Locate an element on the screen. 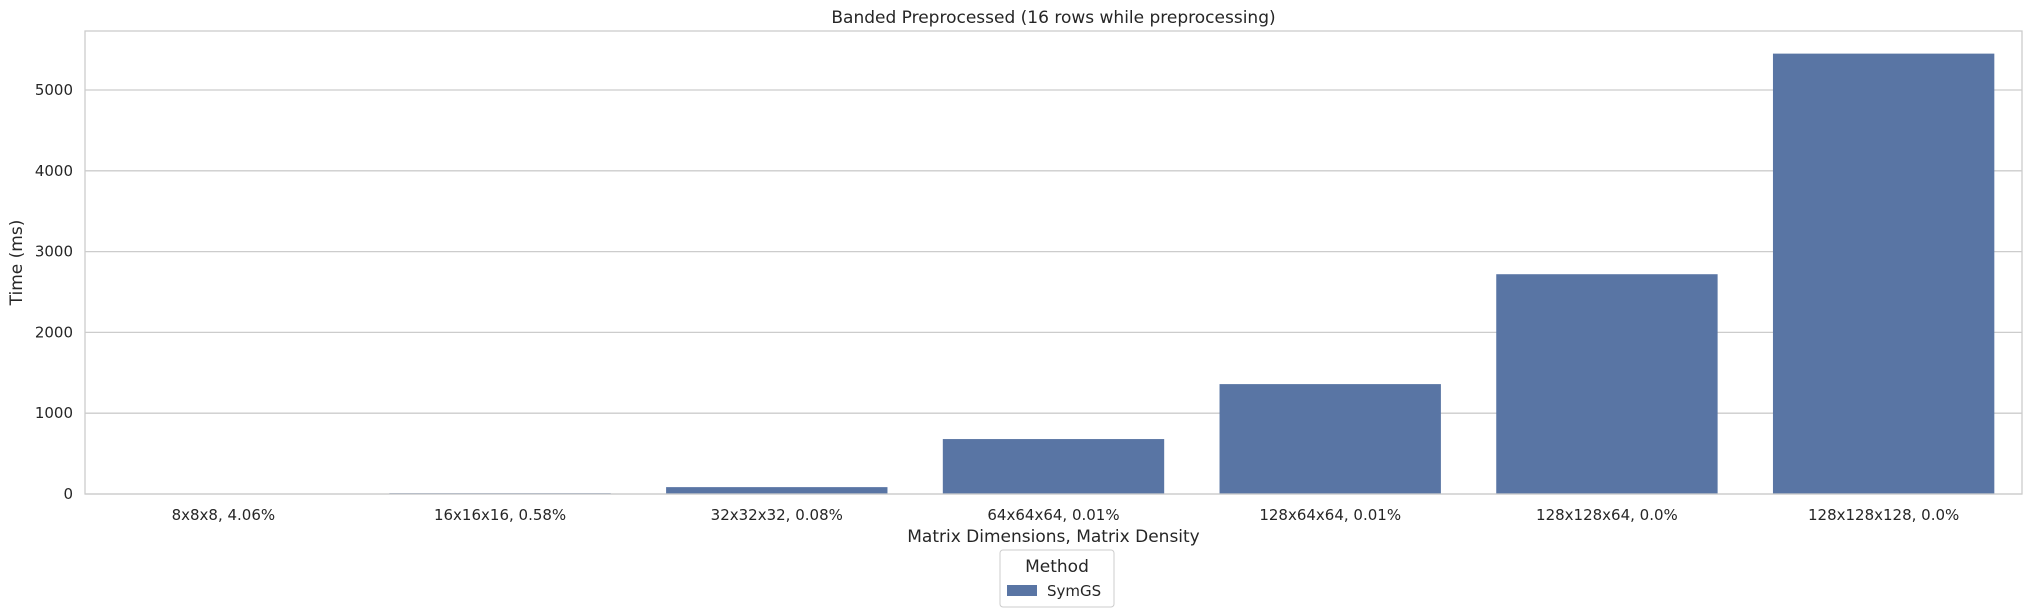 The width and height of the screenshot is (2032, 614). x-tick-label: 128x128x64, 0.0% is located at coordinates (1607, 515).